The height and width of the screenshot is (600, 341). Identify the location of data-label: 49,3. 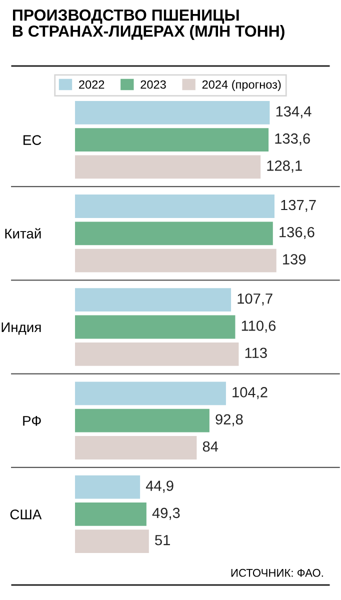
(166, 514).